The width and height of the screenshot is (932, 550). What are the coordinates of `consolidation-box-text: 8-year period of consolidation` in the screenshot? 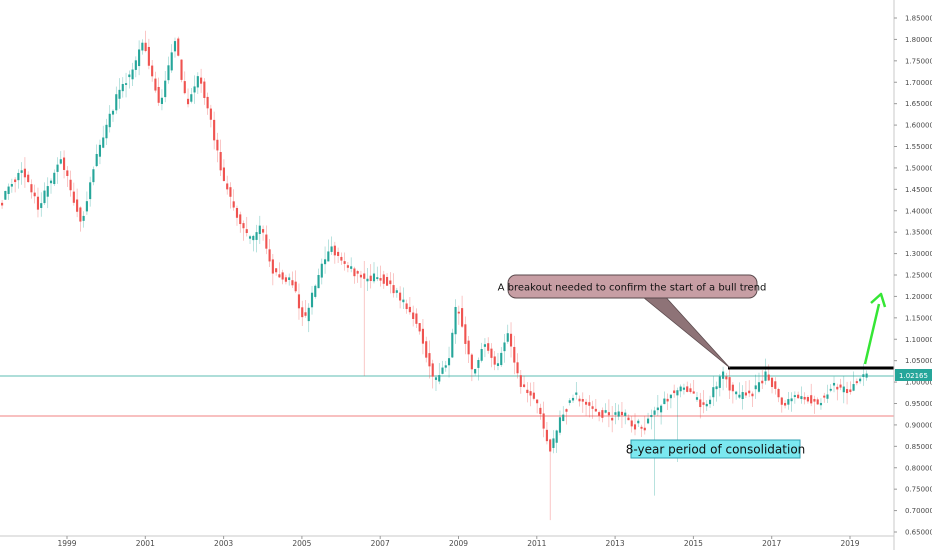 It's located at (716, 450).